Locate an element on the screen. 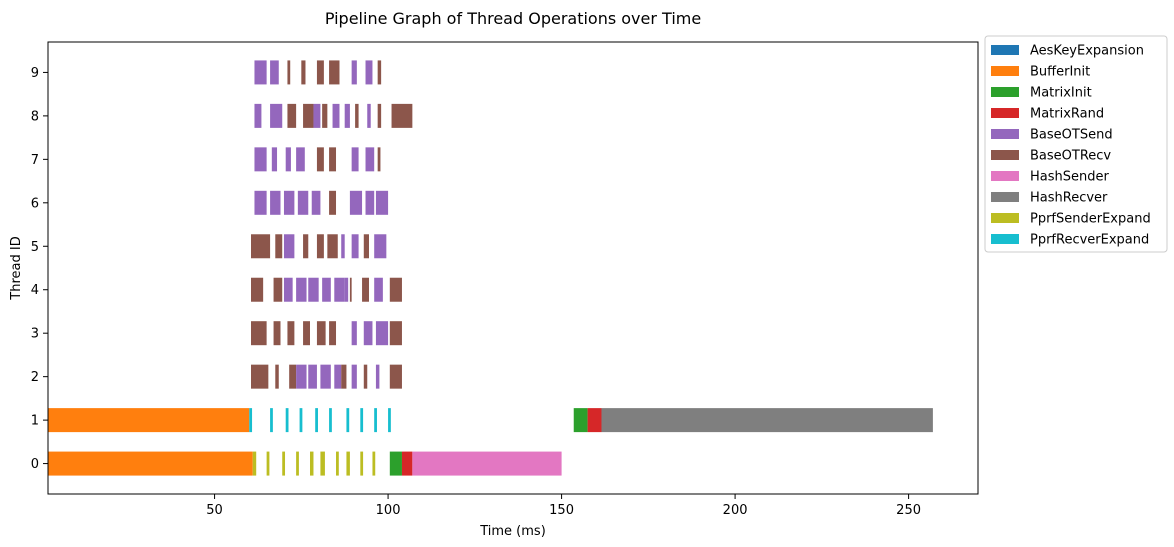 The image size is (1174, 547). legend-box is located at coordinates (1076, 144).